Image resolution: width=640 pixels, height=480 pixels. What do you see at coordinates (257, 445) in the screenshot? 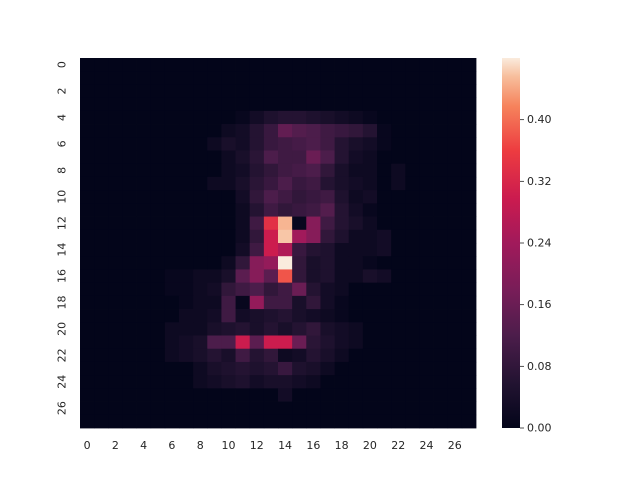
I see `x-tick-label: 12` at bounding box center [257, 445].